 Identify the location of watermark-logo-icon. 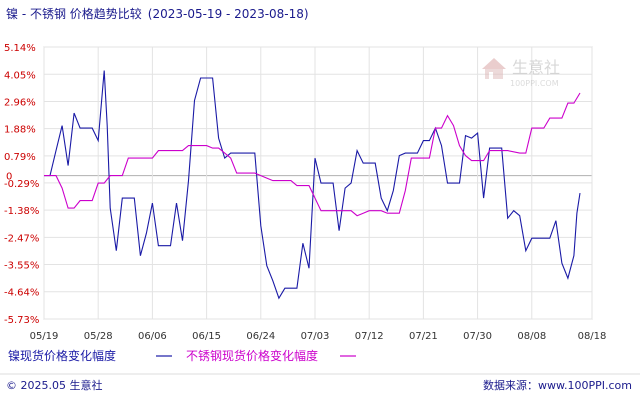
(494, 68).